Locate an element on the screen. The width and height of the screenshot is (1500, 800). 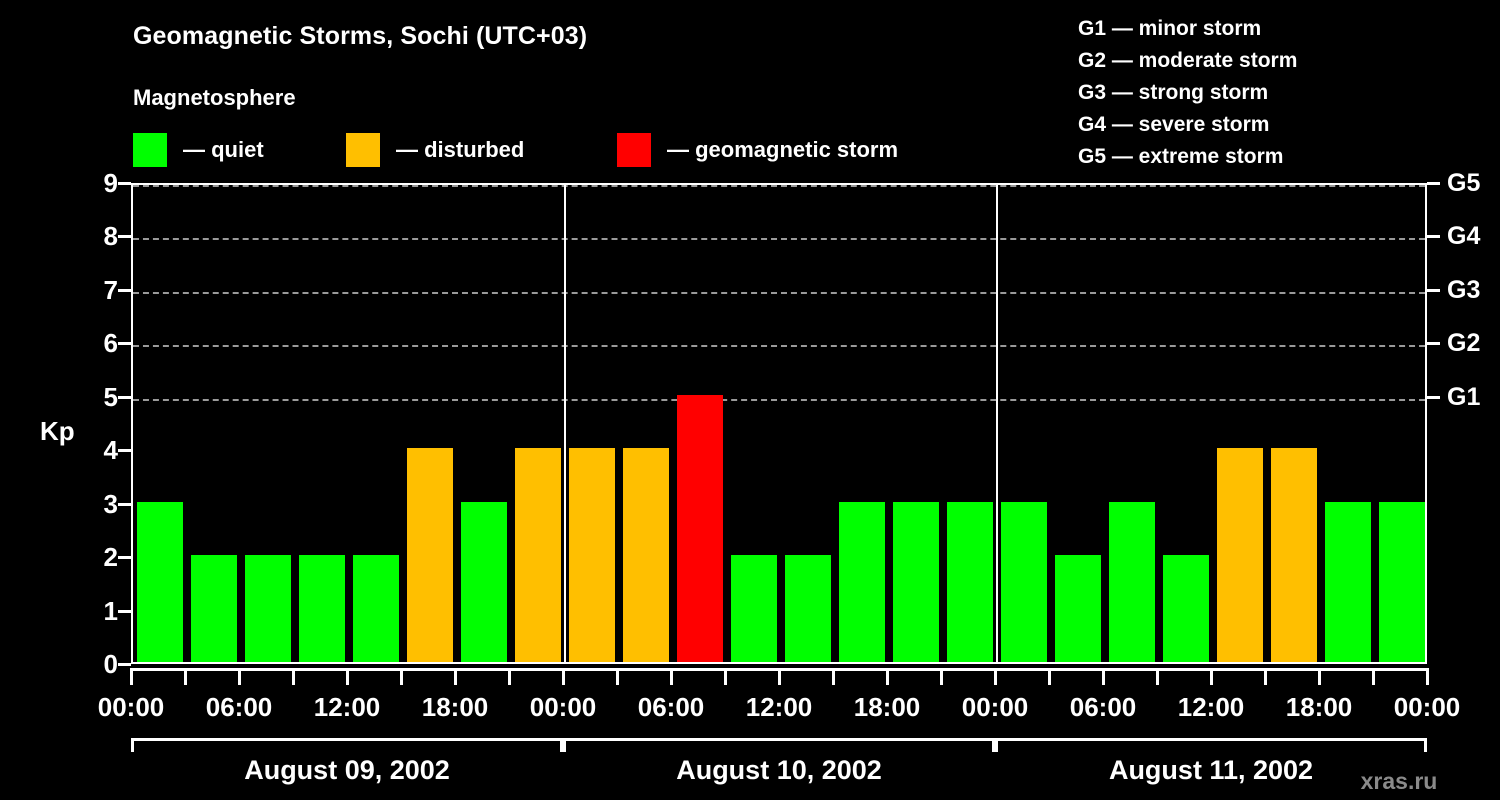
legend-item-disturbed: — disturbed is located at coordinates (435, 150).